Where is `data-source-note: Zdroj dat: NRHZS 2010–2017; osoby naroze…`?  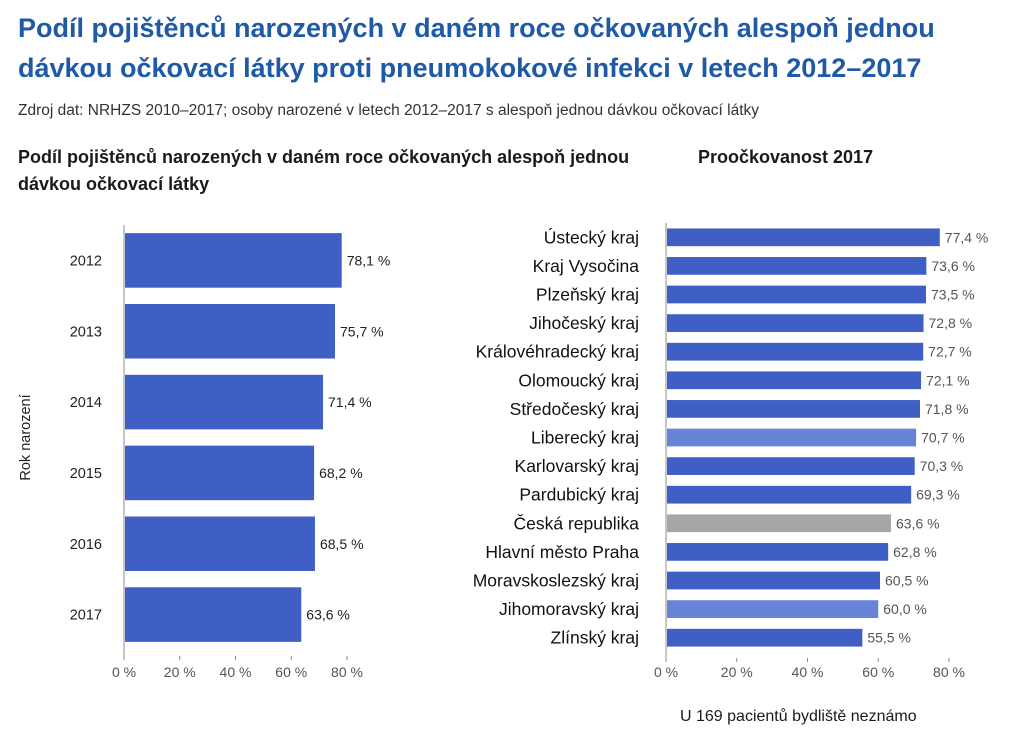
data-source-note: Zdroj dat: NRHZS 2010–2017; osoby naroze… is located at coordinates (389, 110).